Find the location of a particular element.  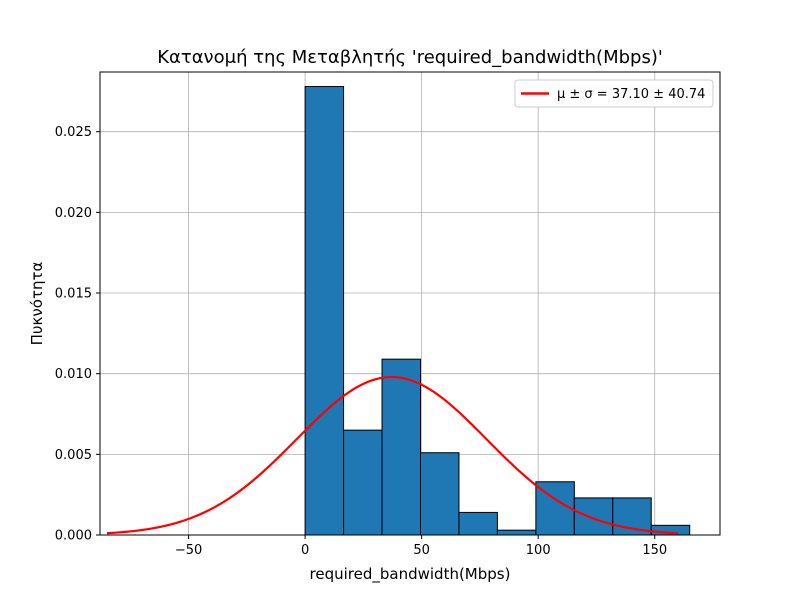

x-axis-label: required_bandwidth(Mbps) is located at coordinates (410, 574).